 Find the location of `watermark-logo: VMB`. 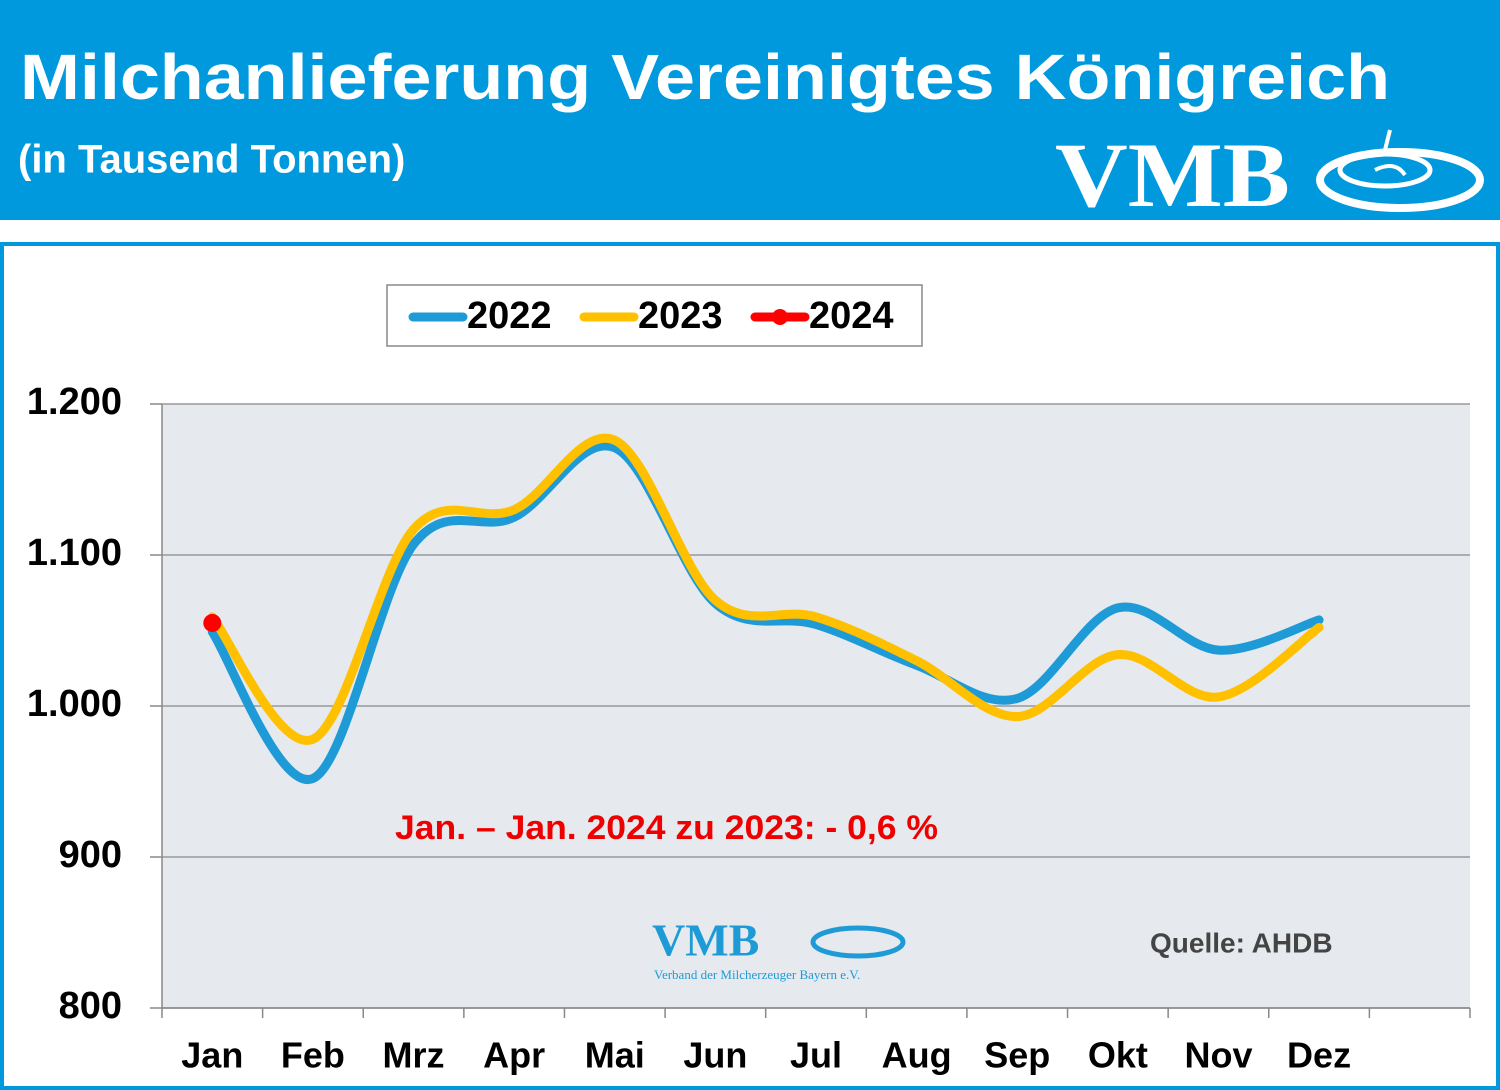

watermark-logo: VMB is located at coordinates (705, 940).